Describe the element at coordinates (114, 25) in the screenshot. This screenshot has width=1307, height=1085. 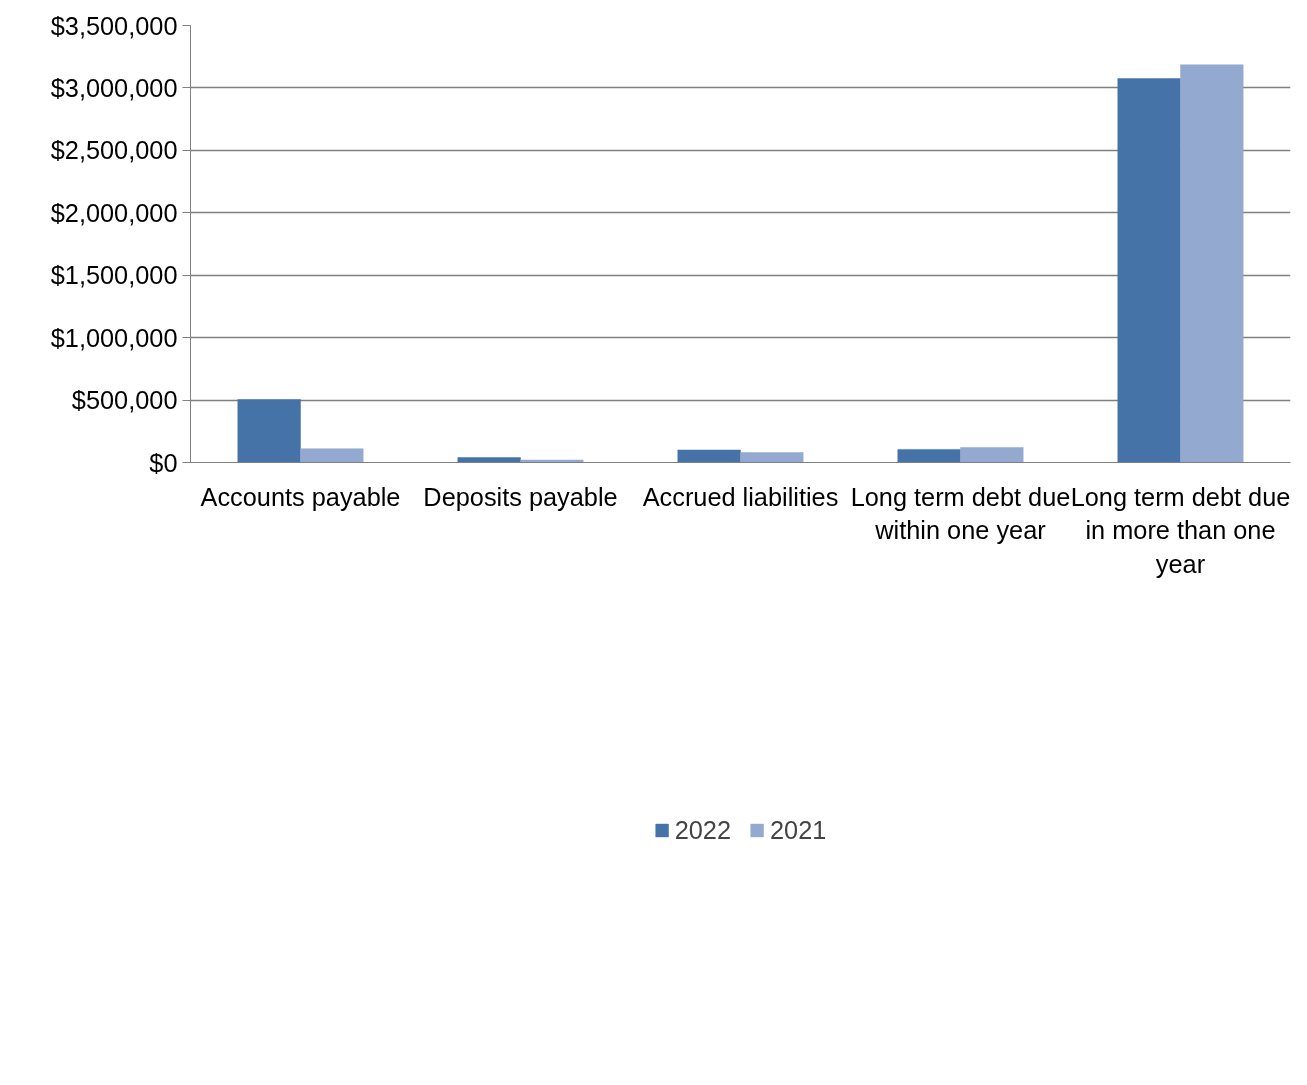
I see `y-tick-label: $3,500,000` at that location.